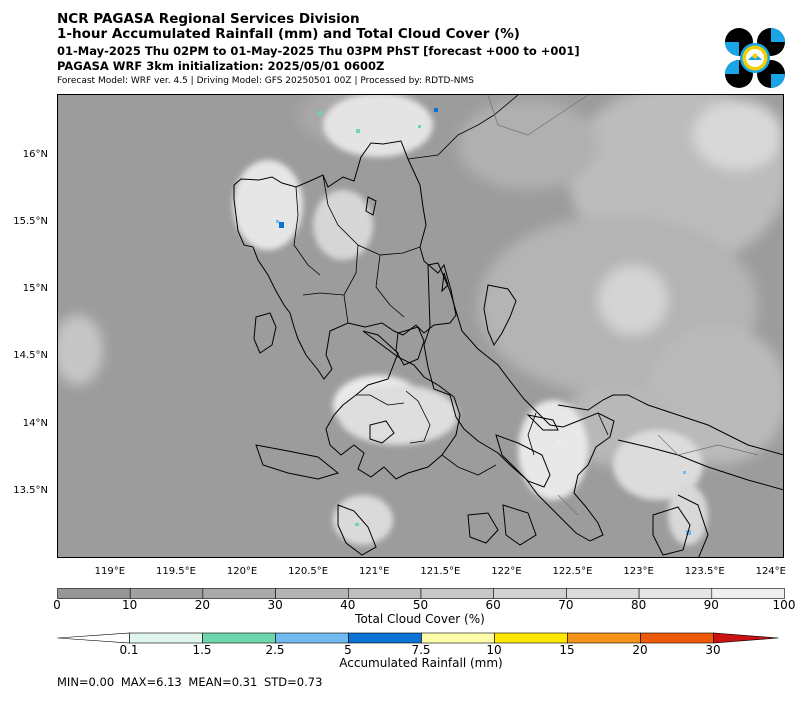 This screenshot has width=808, height=701. Describe the element at coordinates (440, 571) in the screenshot. I see `lon-label: 121.5°E` at that location.